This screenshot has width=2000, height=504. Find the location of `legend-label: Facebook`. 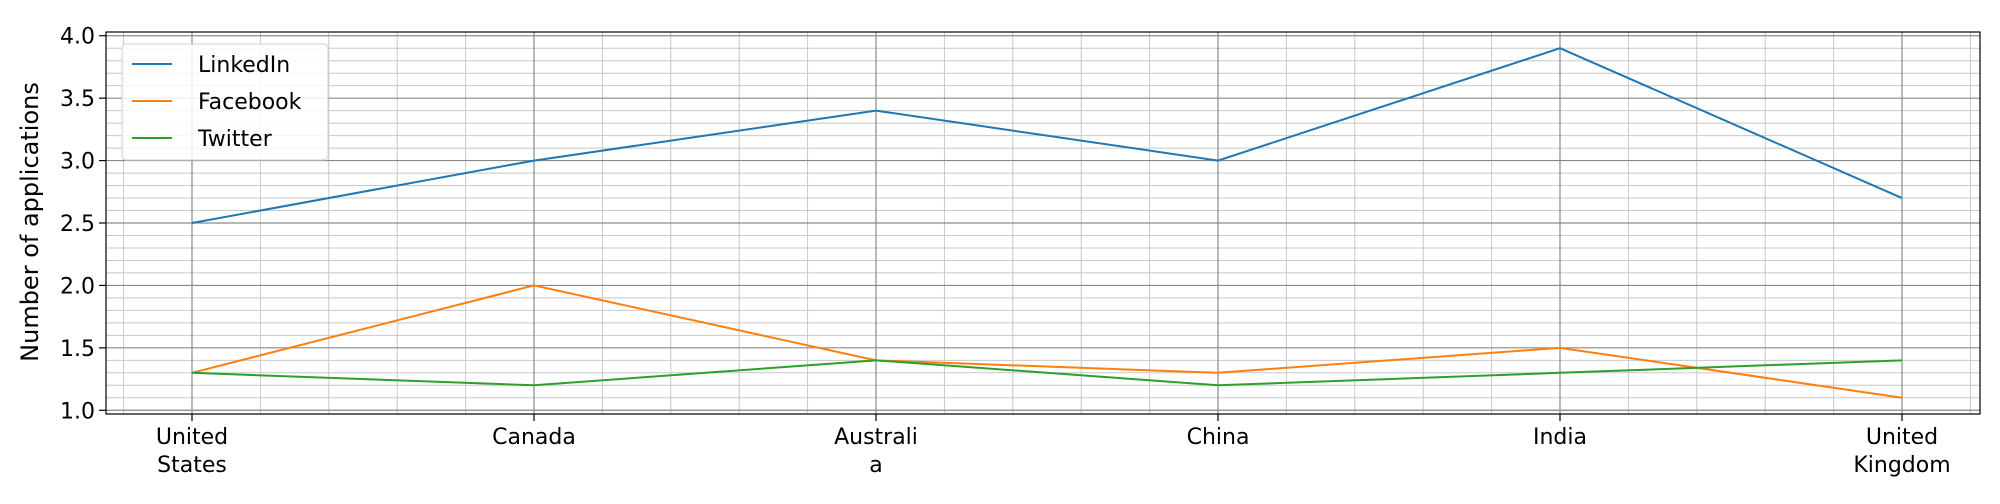

legend-label: Facebook is located at coordinates (250, 102).